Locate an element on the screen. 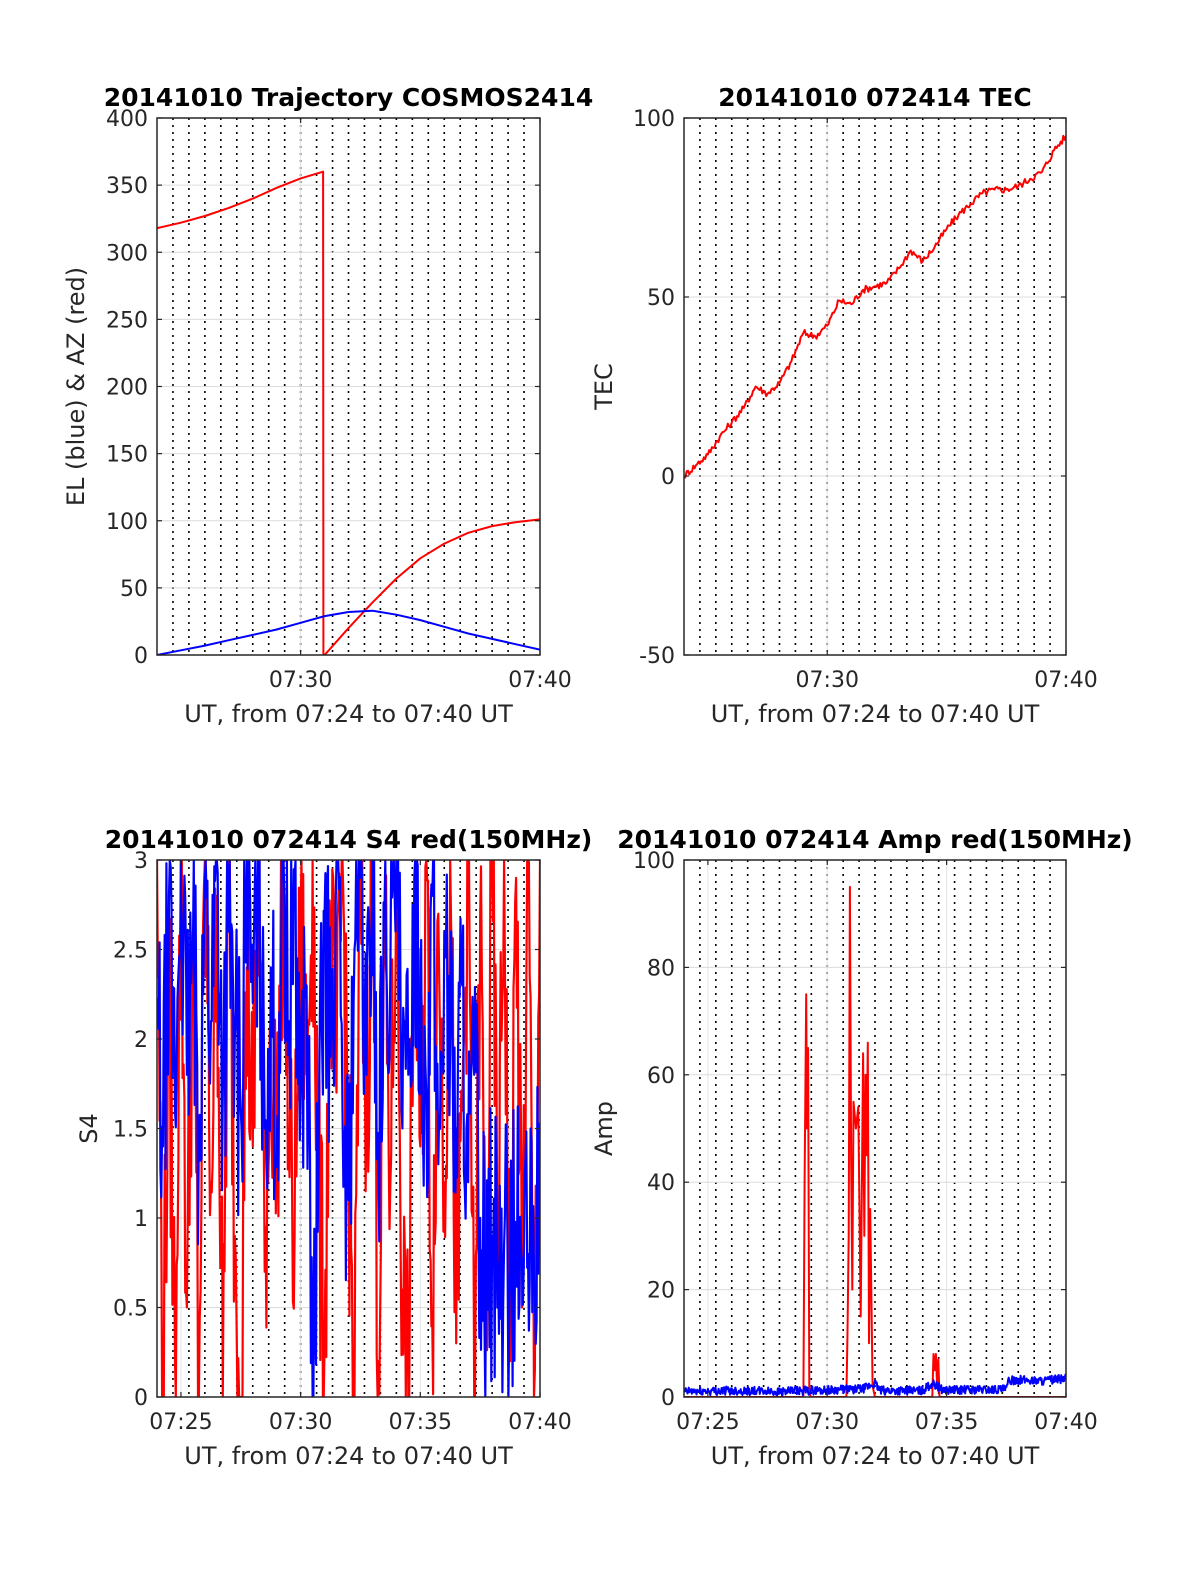  y-axis-label: EL (blue) & AZ (red) is located at coordinates (76, 386).